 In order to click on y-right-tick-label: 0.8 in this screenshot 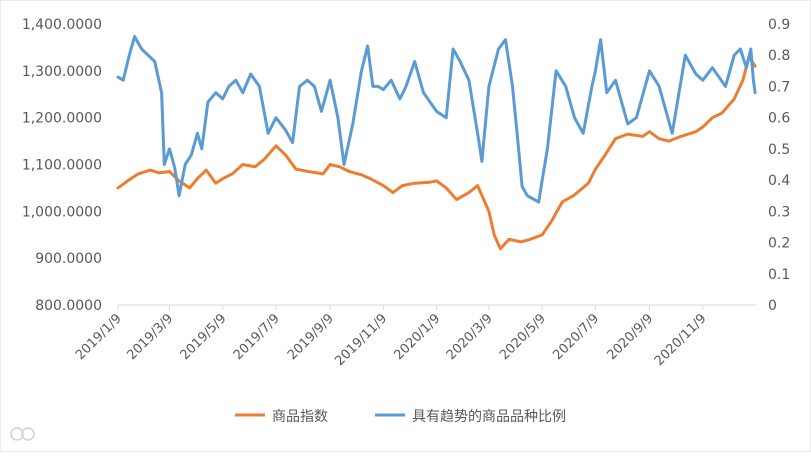, I will do `click(779, 56)`.